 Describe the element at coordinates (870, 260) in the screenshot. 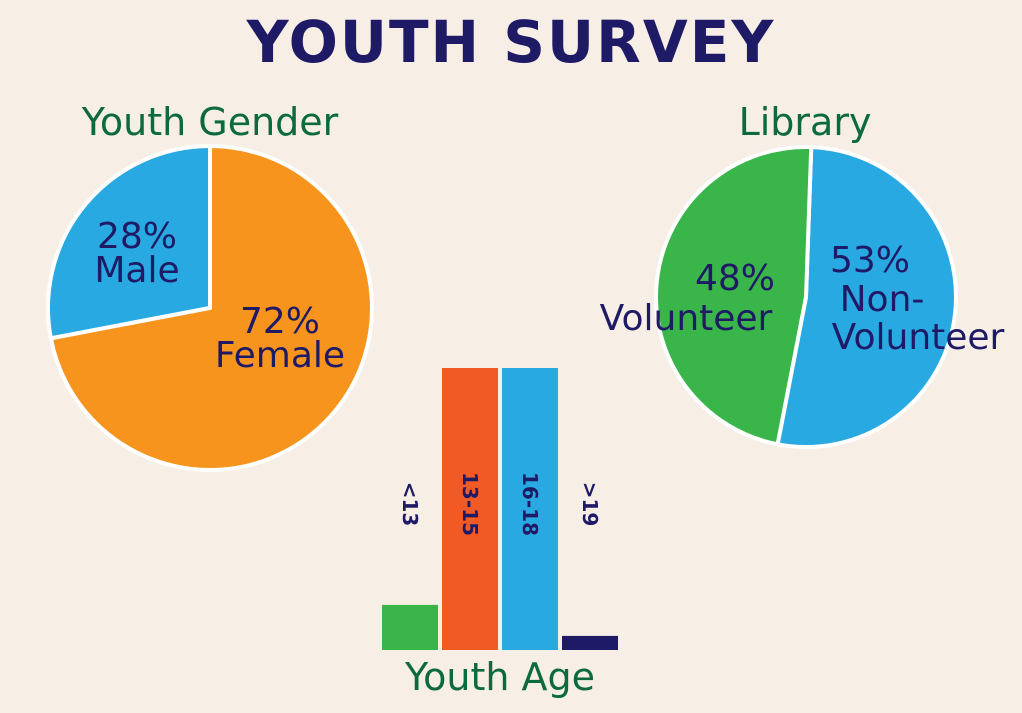

I see `non-volunteer-percent-label: 53%` at that location.